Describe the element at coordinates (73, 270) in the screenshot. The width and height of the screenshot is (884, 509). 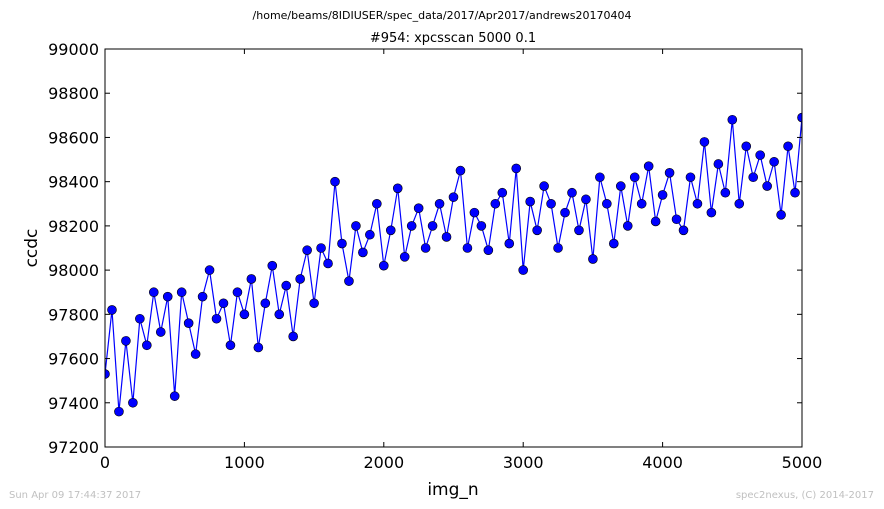
I see `y-tick-label: 98000` at that location.